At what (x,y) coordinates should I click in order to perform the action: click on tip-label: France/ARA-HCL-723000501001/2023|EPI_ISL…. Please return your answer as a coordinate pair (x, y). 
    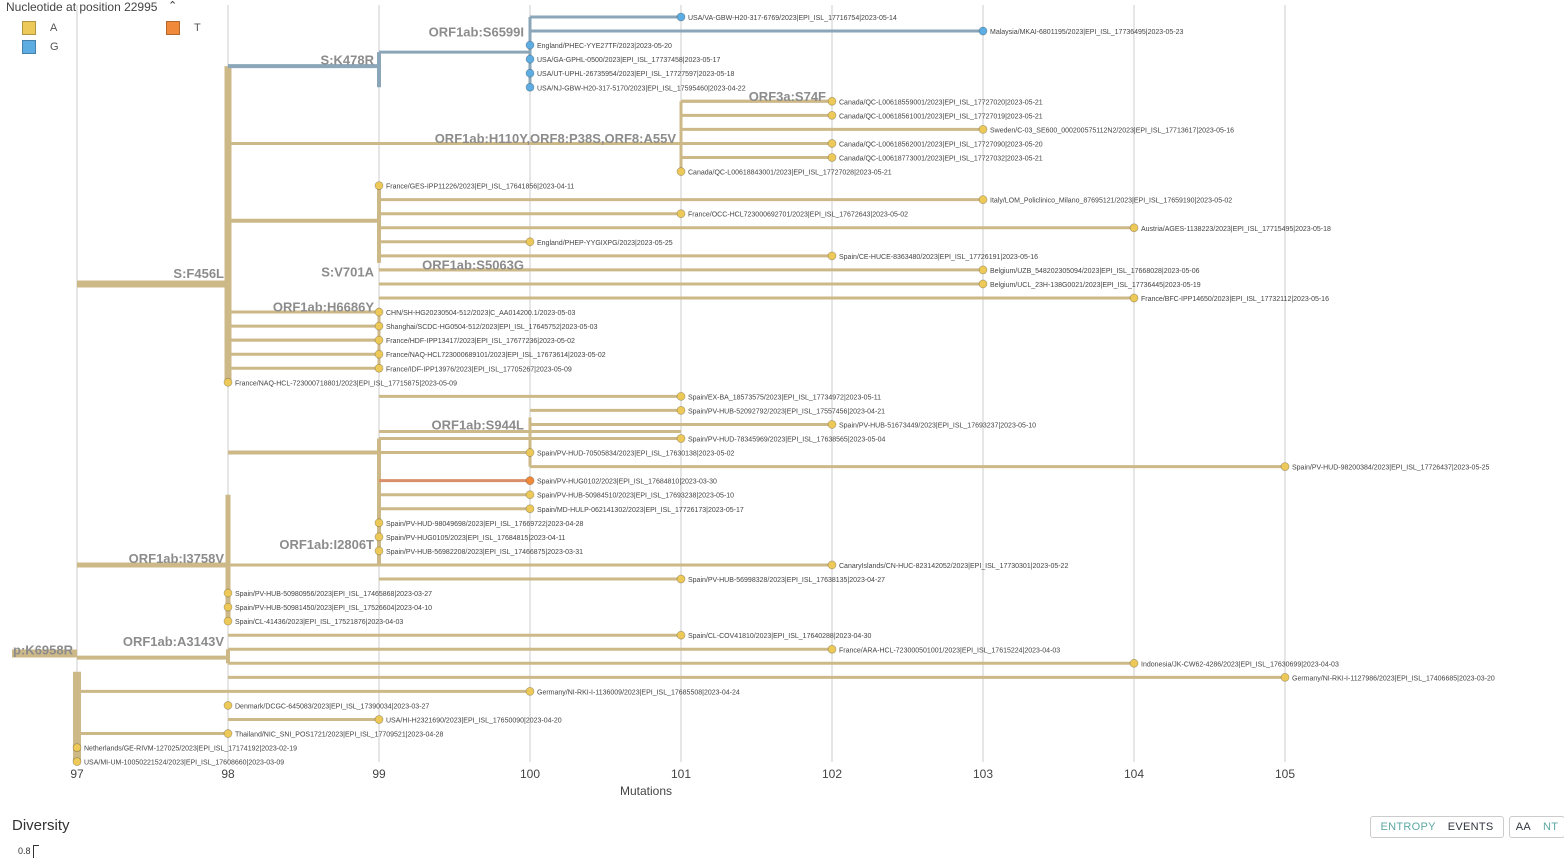
    Looking at the image, I should click on (949, 650).